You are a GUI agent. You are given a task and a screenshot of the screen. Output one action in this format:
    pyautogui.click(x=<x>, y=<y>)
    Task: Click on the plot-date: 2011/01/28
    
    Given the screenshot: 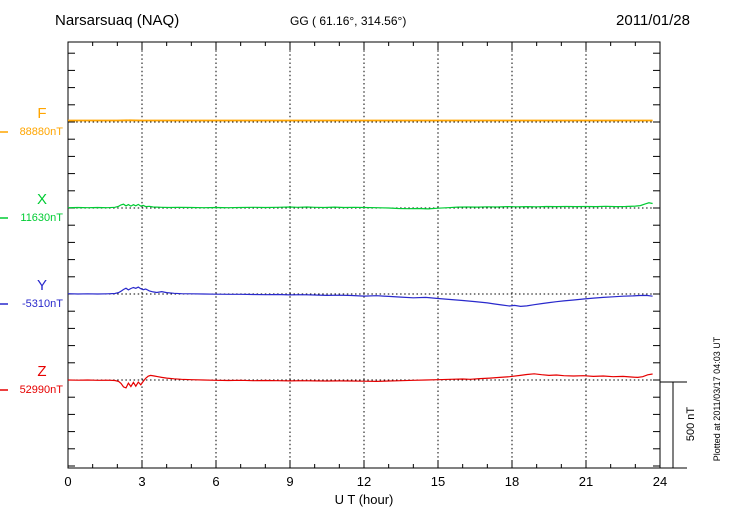 What is the action you would take?
    pyautogui.click(x=653, y=20)
    